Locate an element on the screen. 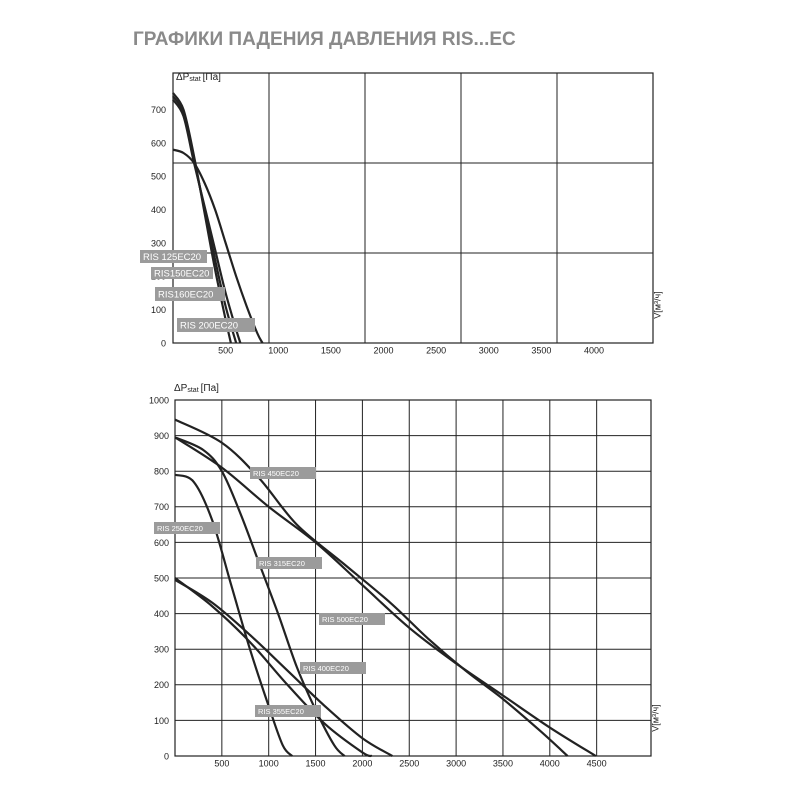  series-label: RIS 355EC20 is located at coordinates (281, 711).